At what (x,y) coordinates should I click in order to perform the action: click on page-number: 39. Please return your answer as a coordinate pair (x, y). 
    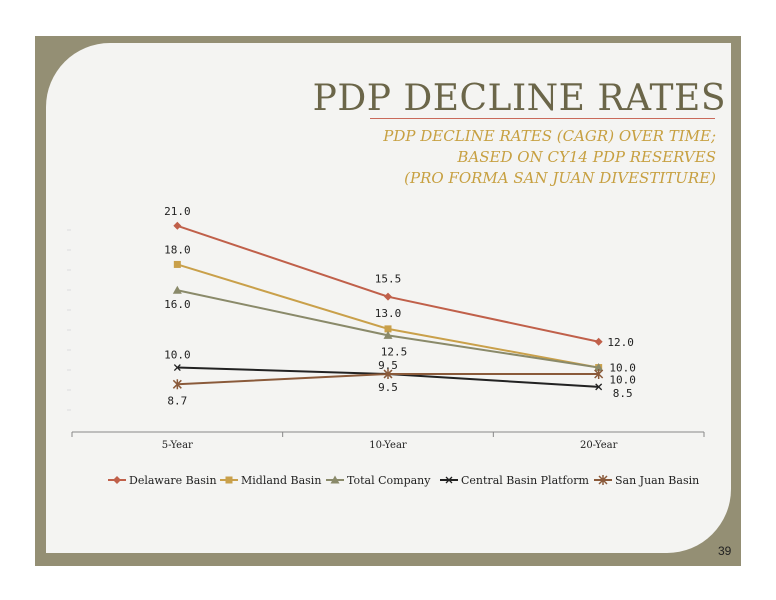
    Looking at the image, I should click on (725, 551).